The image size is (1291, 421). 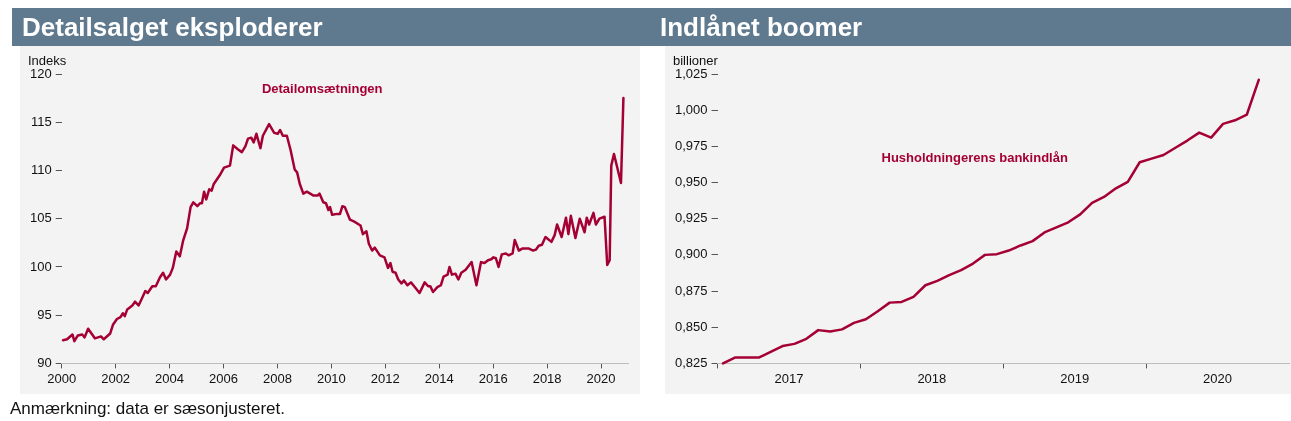 What do you see at coordinates (691, 326) in the screenshot?
I see `y-tick-label: 0,850` at bounding box center [691, 326].